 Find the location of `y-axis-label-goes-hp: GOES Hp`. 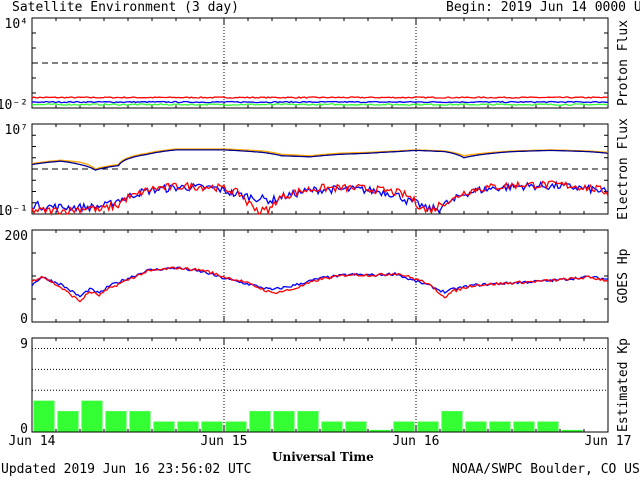

y-axis-label-goes-hp: GOES Hp is located at coordinates (623, 275).